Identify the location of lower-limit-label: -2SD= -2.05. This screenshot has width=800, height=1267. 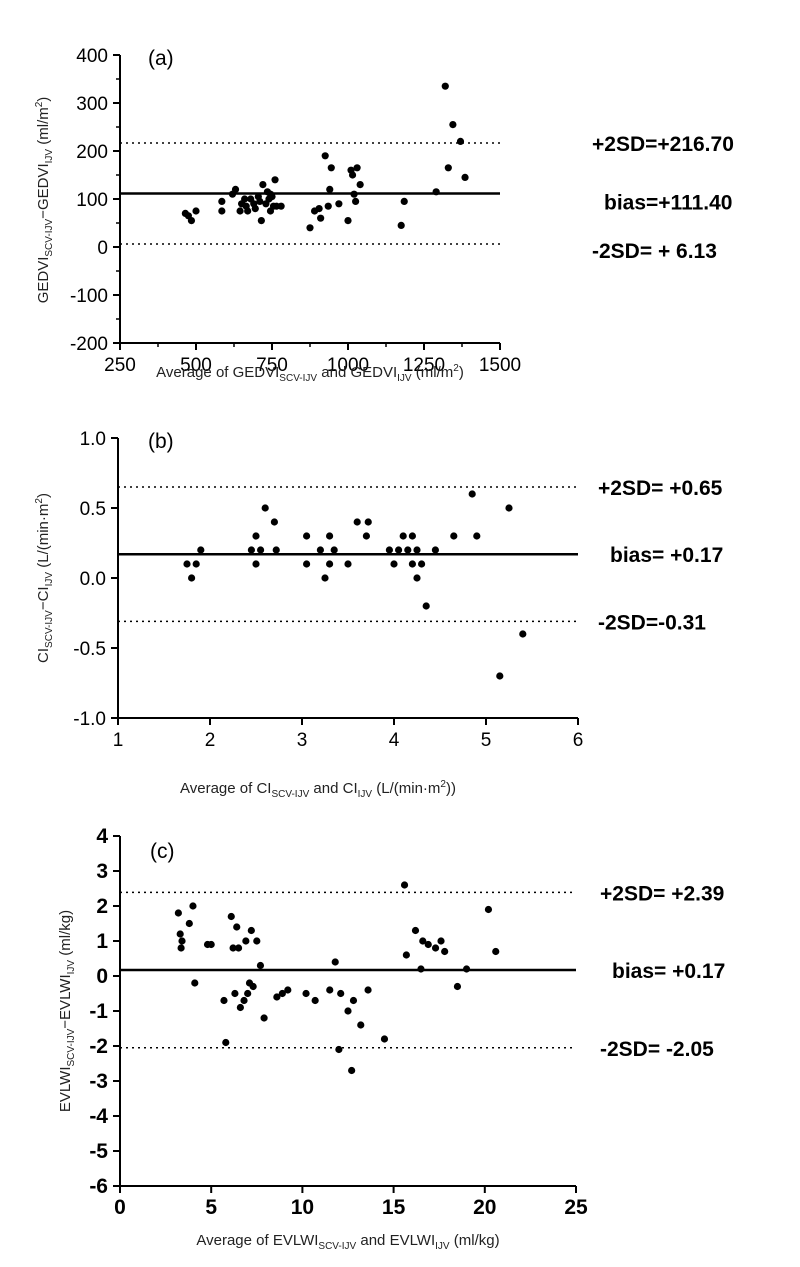
(657, 1049).